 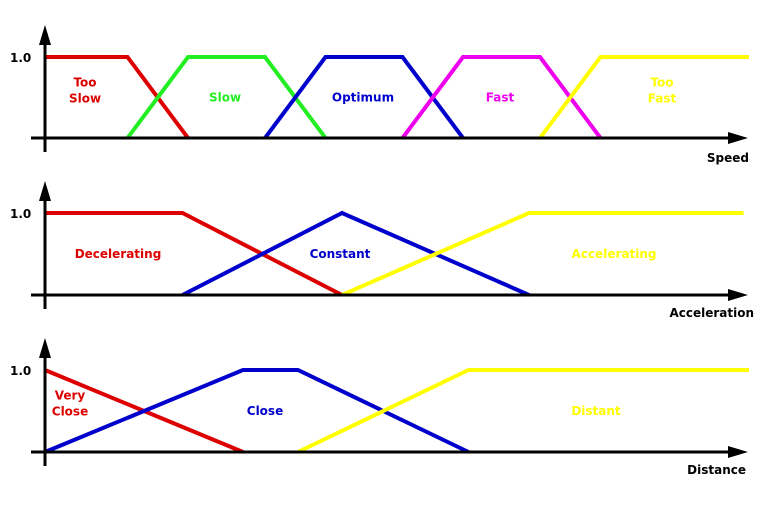 What do you see at coordinates (20, 371) in the screenshot?
I see `y-tick-label-distance: 1.0` at bounding box center [20, 371].